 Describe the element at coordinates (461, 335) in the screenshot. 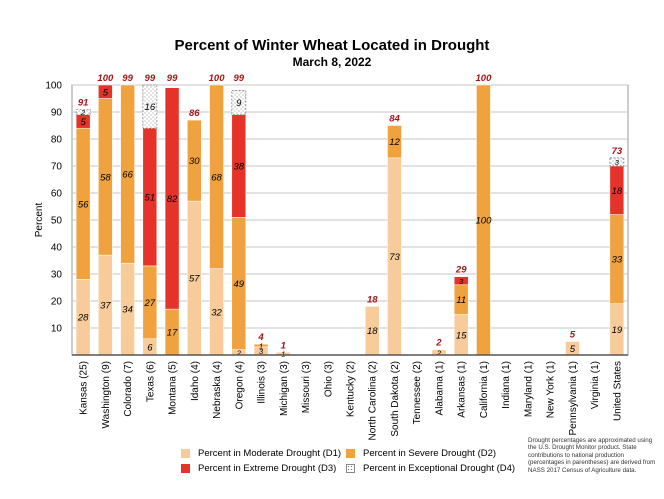

I see `segment-label: 15` at that location.